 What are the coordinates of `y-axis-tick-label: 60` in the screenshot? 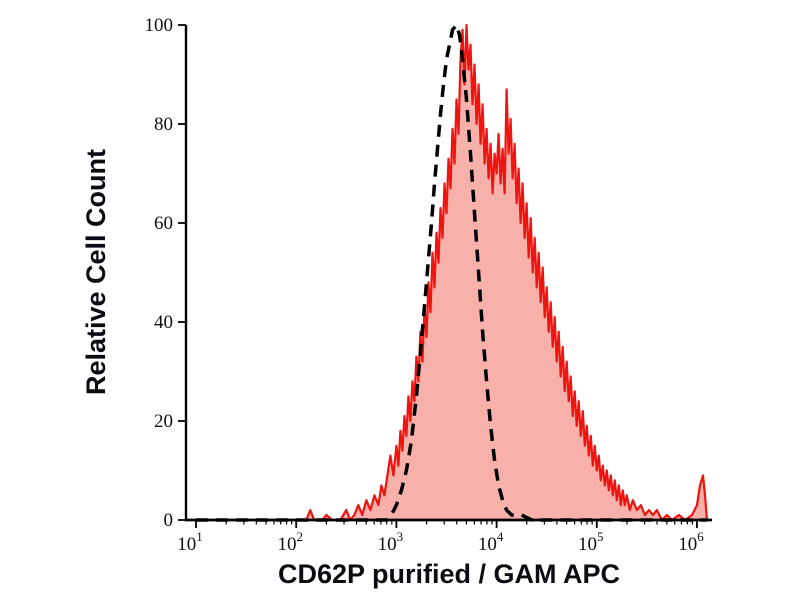 It's located at (163, 223).